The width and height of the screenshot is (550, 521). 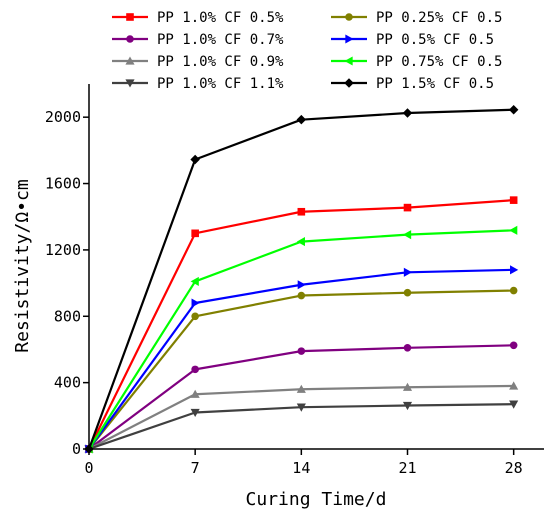 What do you see at coordinates (63, 184) in the screenshot?
I see `y-tick-label: 1600` at bounding box center [63, 184].